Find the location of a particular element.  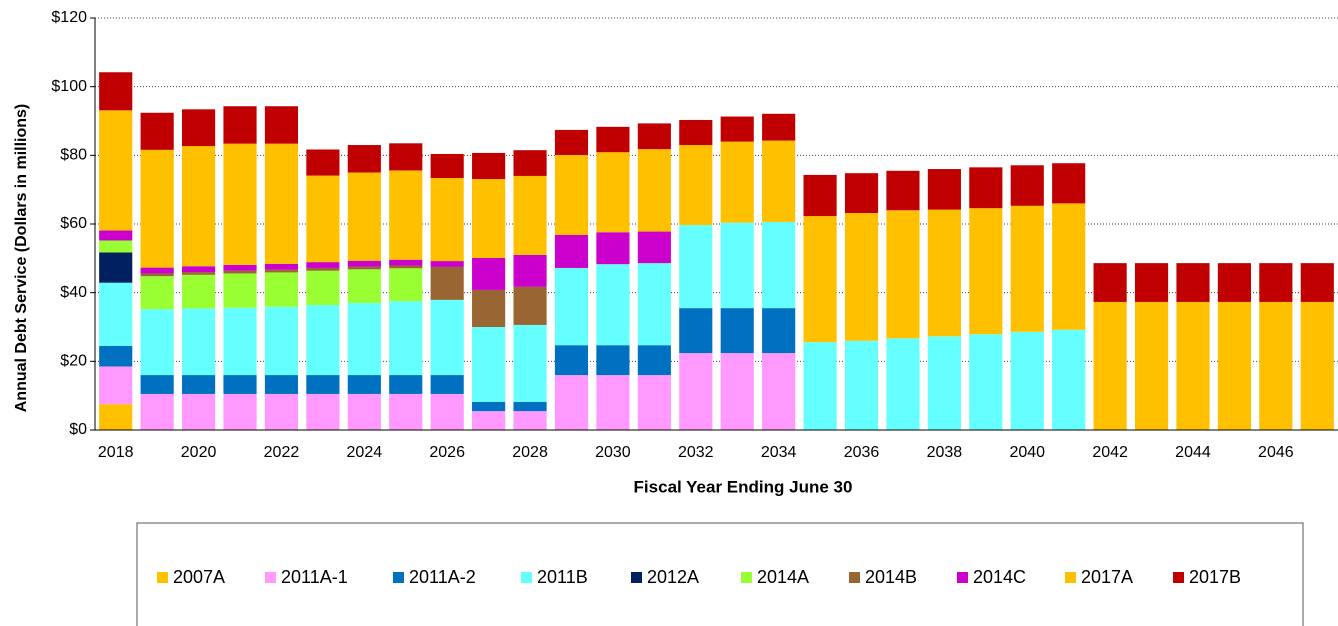

legend-label: 2011B is located at coordinates (562, 577).